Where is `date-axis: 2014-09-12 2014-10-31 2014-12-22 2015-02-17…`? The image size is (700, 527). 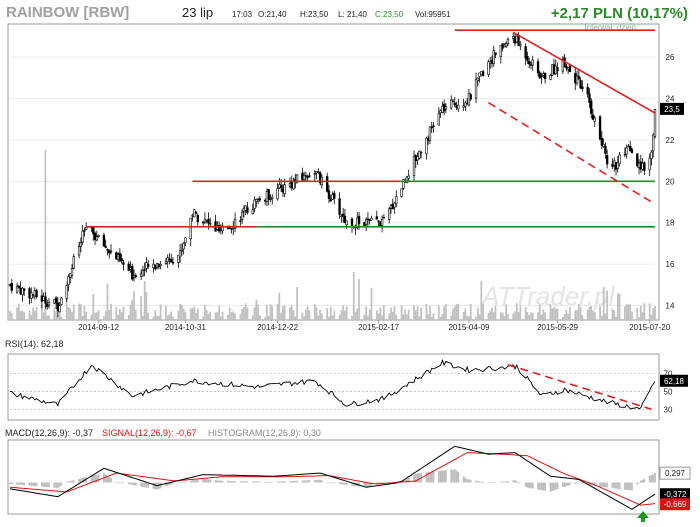
date-axis: 2014-09-12 2014-10-31 2014-12-22 2015-02-17… is located at coordinates (374, 326).